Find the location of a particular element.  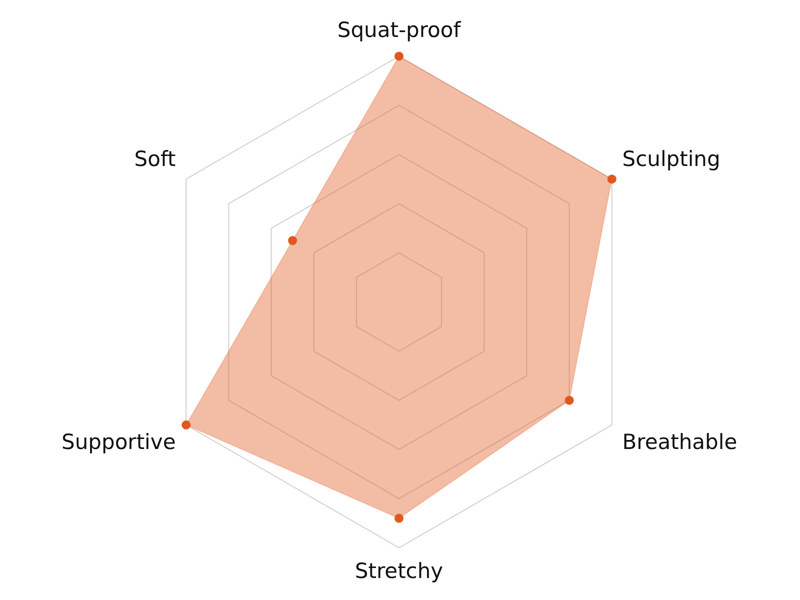

spoke-label: Squat-proof is located at coordinates (399, 30).